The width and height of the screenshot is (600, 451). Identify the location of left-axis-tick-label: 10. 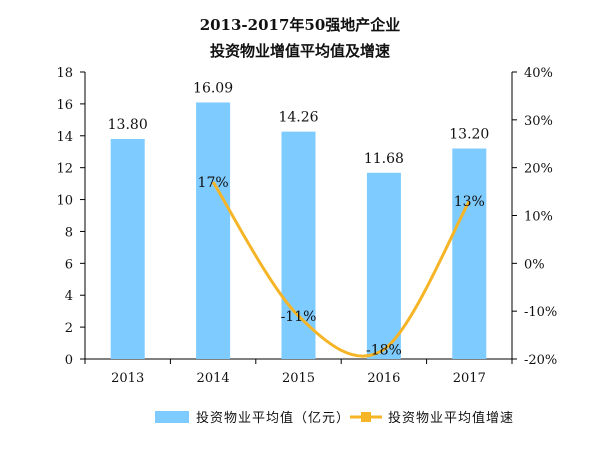
(64, 201).